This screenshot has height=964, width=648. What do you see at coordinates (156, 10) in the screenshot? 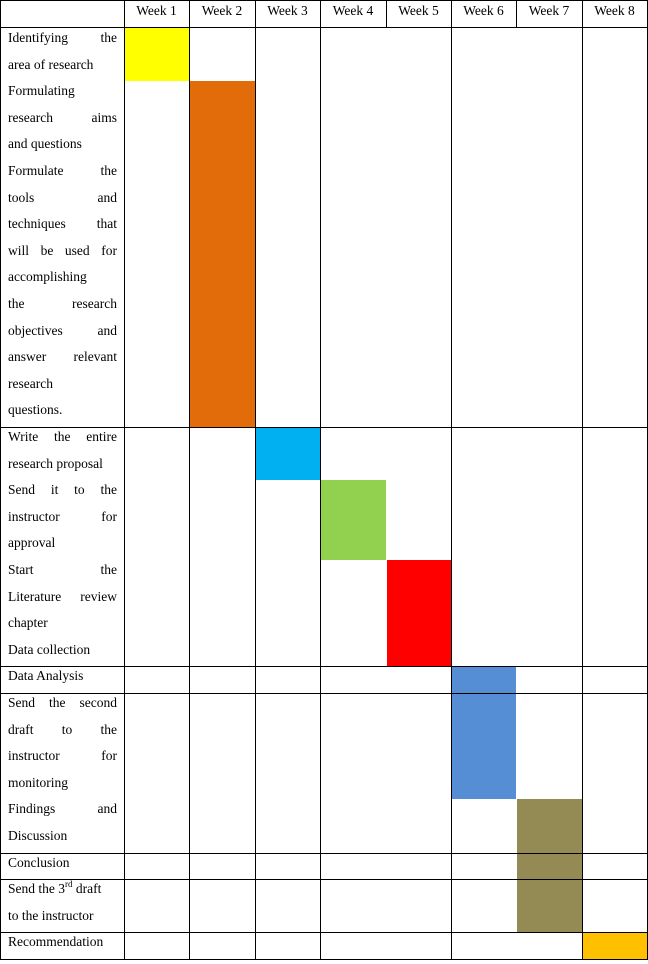
I see `week-header-1: Week 1` at bounding box center [156, 10].